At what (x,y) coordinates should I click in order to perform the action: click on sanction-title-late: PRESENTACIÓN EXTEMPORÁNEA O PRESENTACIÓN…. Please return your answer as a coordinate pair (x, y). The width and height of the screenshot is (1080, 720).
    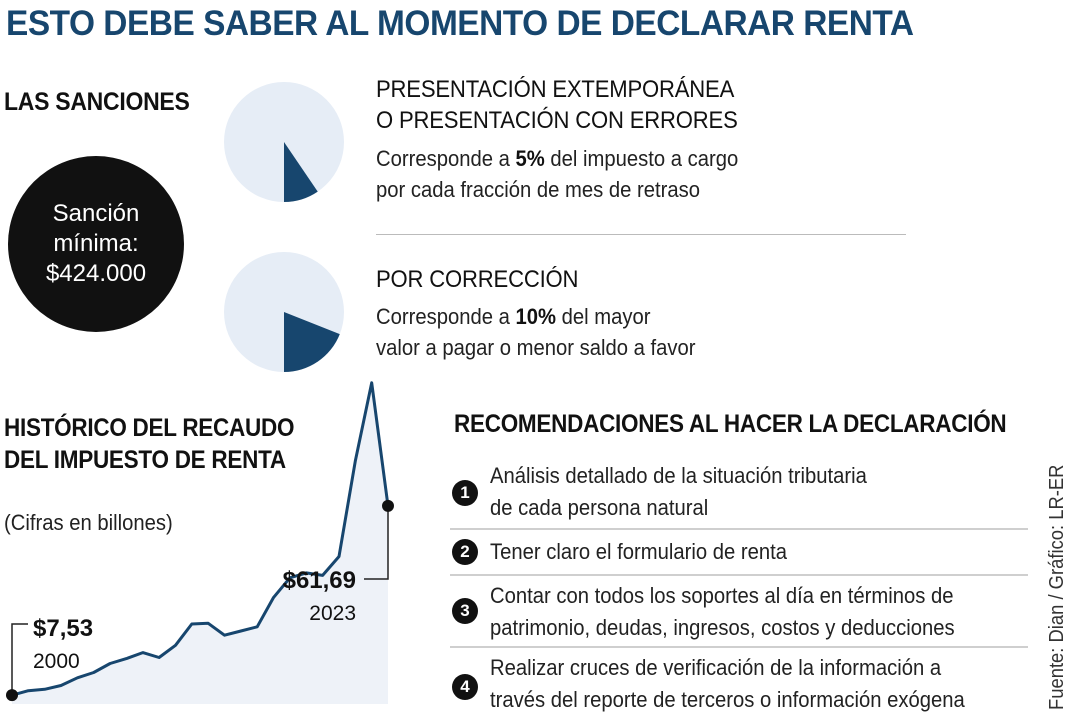
    Looking at the image, I should click on (557, 105).